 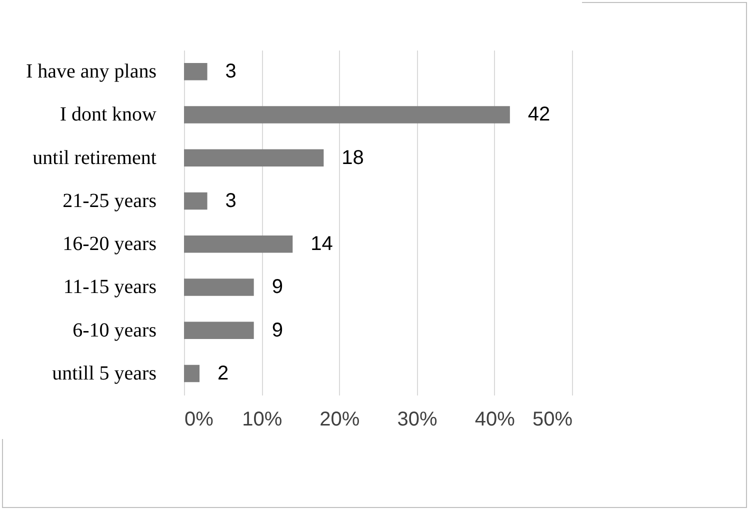 I want to click on x-tick-label: 20%, so click(x=340, y=419).